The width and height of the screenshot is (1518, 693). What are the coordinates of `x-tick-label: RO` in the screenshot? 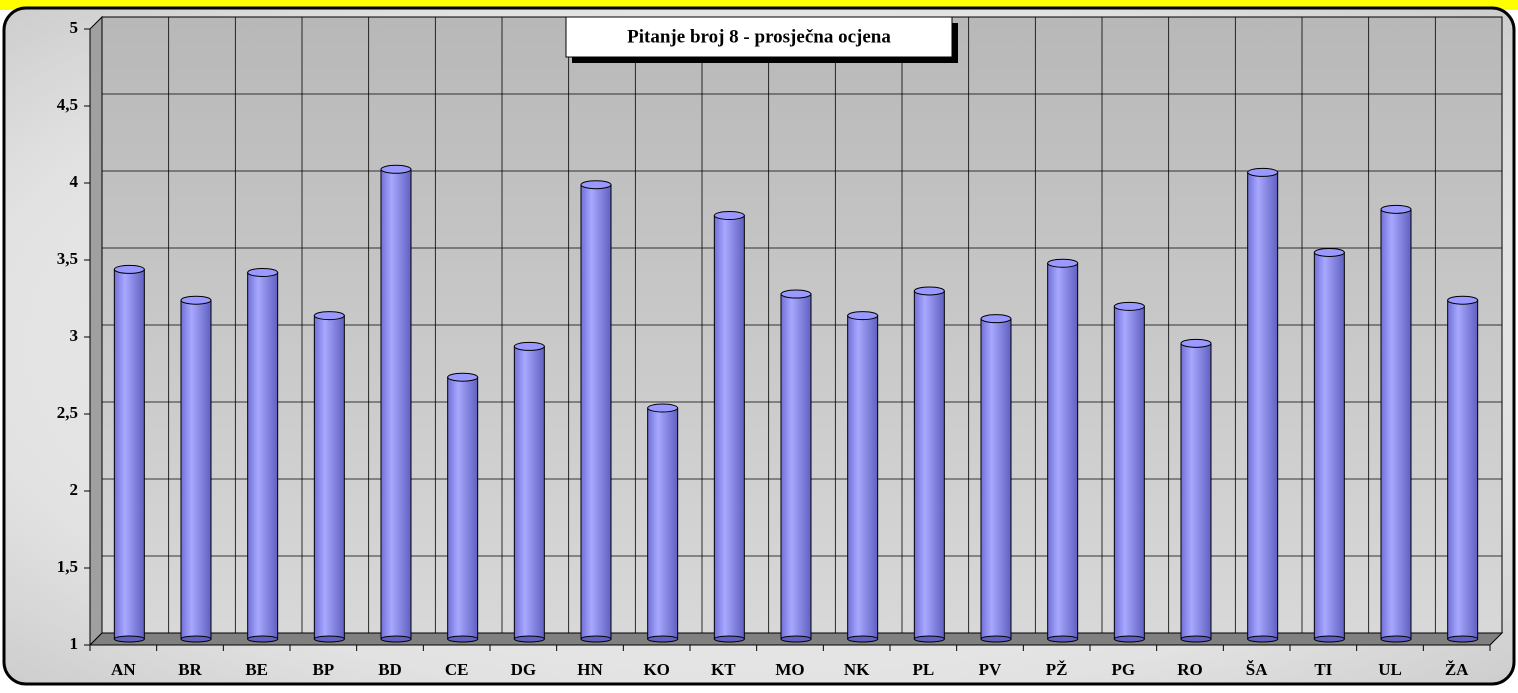 It's located at (1190, 669).